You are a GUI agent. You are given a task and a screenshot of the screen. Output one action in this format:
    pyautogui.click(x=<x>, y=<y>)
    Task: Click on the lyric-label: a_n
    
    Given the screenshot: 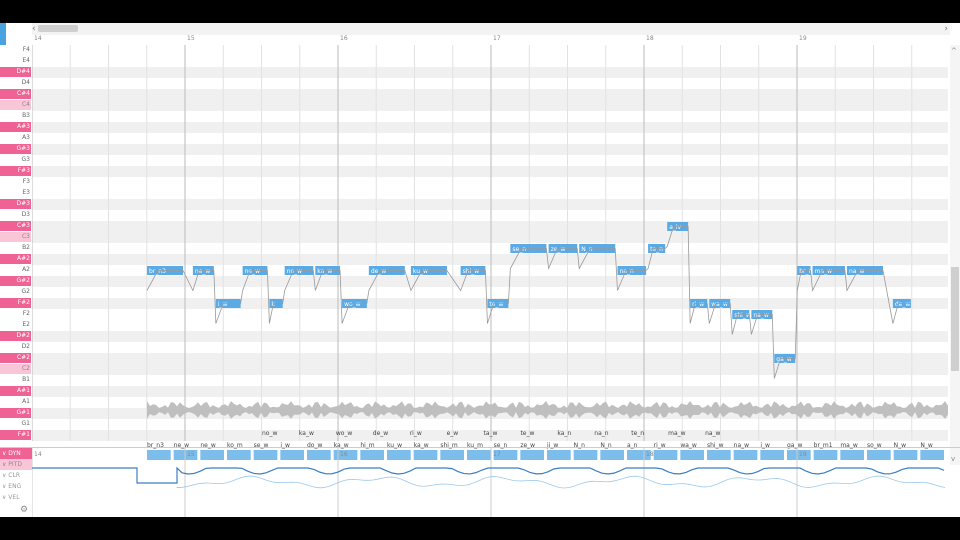 What is the action you would take?
    pyautogui.click(x=632, y=445)
    